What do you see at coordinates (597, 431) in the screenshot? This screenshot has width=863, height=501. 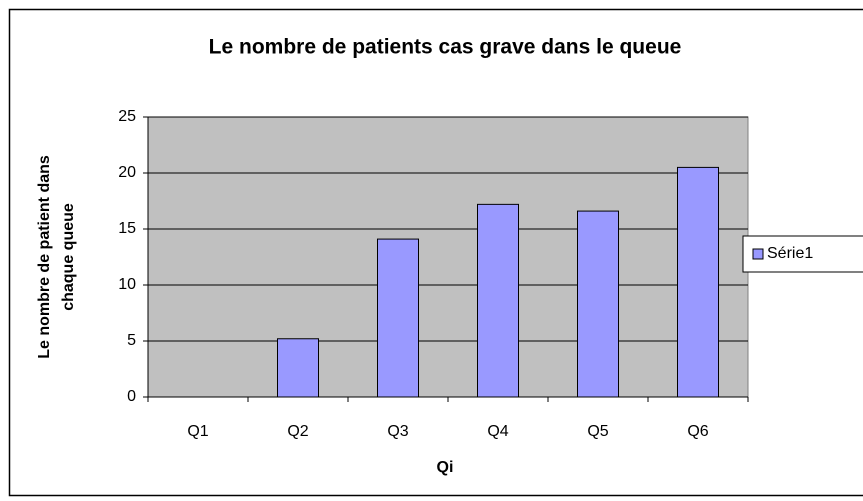 I see `x-tick-label: Q5` at bounding box center [597, 431].